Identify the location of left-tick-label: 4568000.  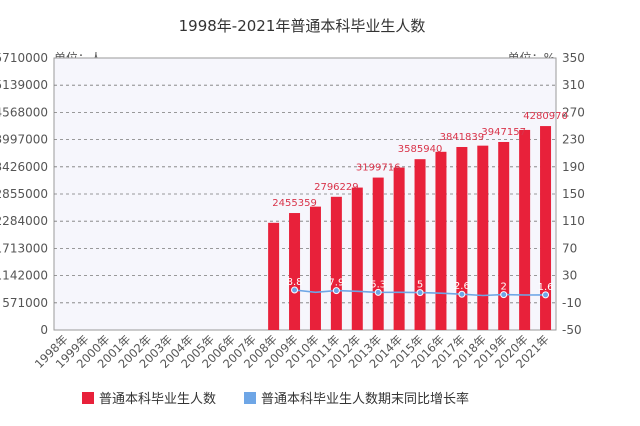
(24, 112).